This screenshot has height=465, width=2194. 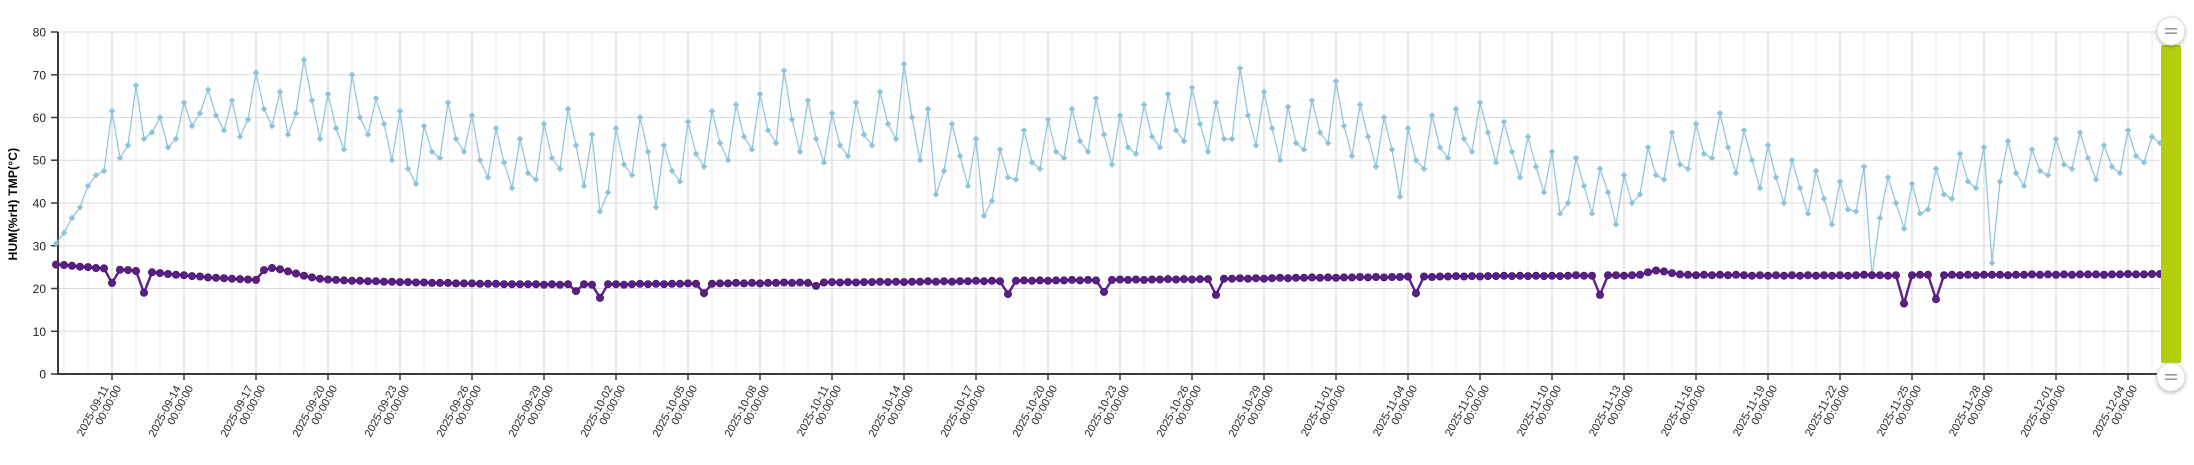 I want to click on range-slider-top-handle, so click(x=2171, y=31).